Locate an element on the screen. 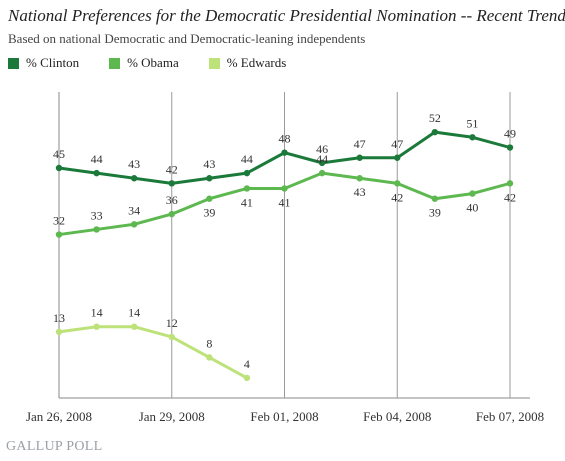 The width and height of the screenshot is (565, 461). legend-item-edwards: % Edwards is located at coordinates (247, 63).